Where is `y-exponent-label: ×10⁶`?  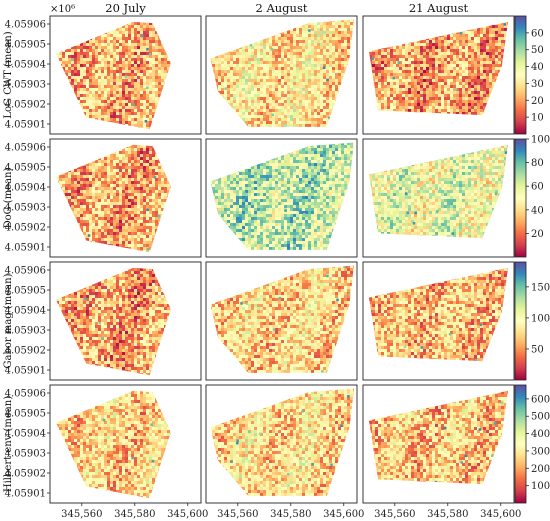
y-exponent-label: ×10⁶ is located at coordinates (62, 9).